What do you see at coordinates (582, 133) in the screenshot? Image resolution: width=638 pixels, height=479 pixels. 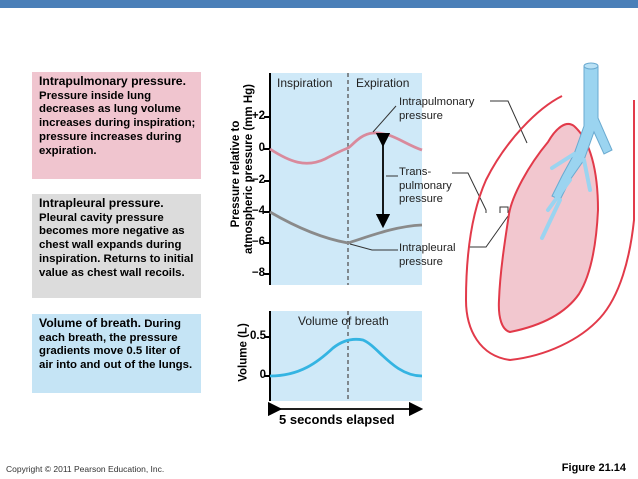 I see `airway-tree` at bounding box center [582, 133].